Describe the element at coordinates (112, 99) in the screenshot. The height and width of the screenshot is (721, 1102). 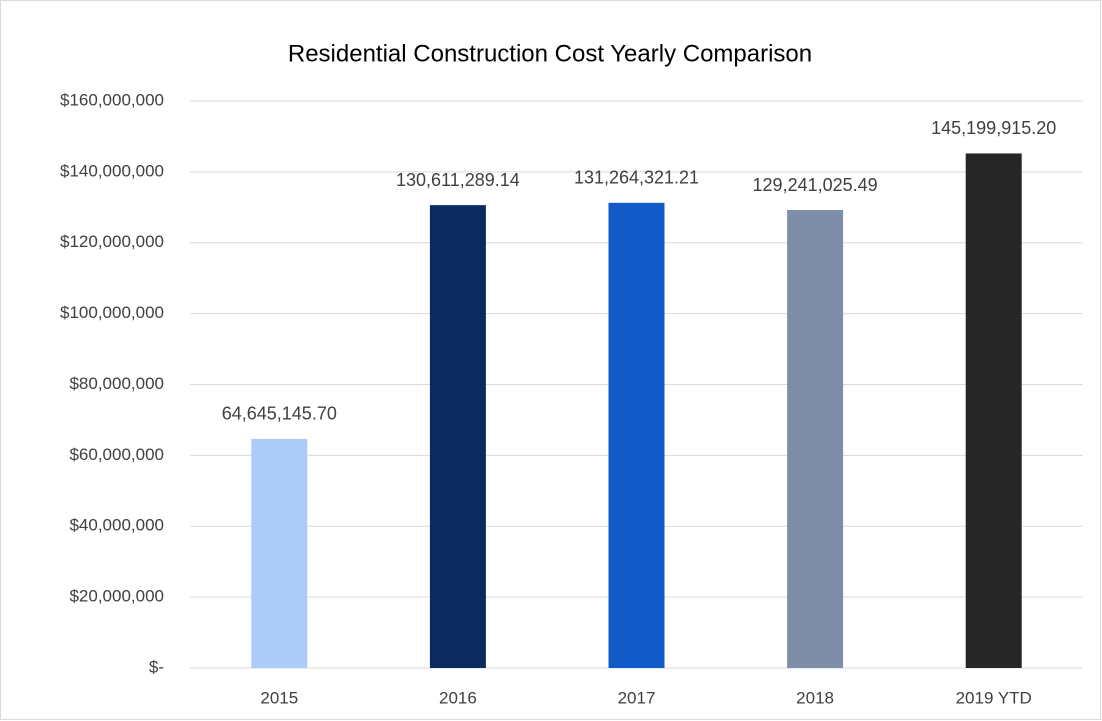
I see `y-tick-label: $160,000,000` at that location.